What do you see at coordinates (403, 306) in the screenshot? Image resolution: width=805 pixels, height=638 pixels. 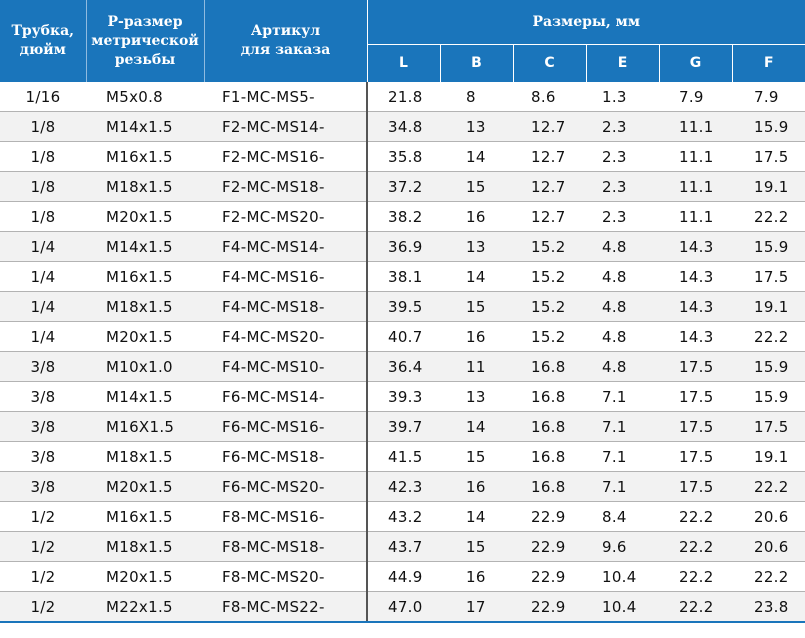 I see `cell-dim-l: 39.5` at bounding box center [403, 306].